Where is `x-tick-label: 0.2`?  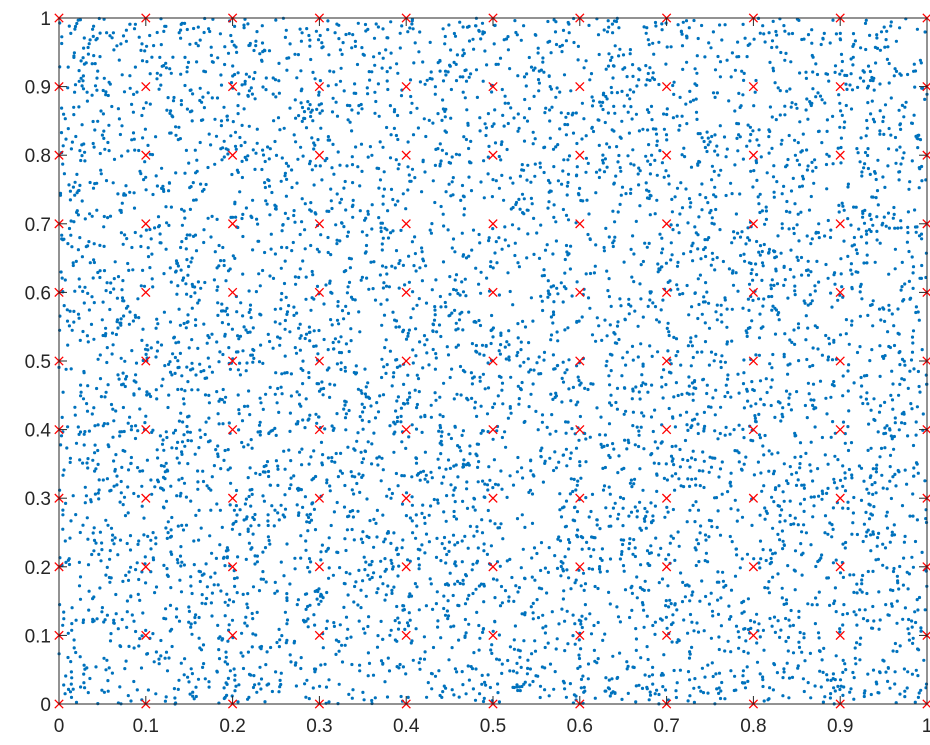
x-tick-label: 0.2 is located at coordinates (232, 726).